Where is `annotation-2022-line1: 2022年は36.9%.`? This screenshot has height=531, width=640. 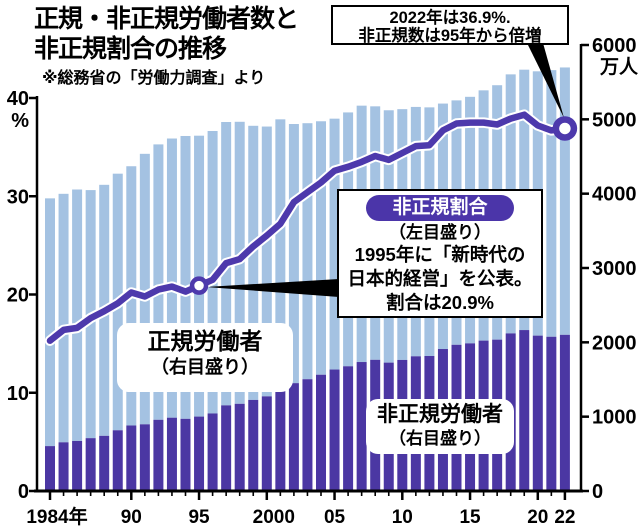 annotation-2022-line1: 2022年は36.9%. is located at coordinates (450, 18).